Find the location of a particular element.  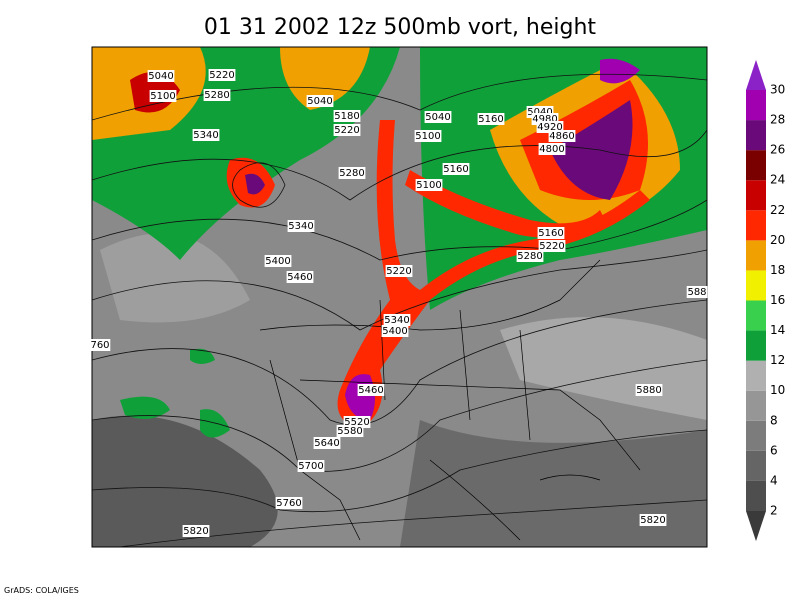

contour-label: 5520 is located at coordinates (356, 422).